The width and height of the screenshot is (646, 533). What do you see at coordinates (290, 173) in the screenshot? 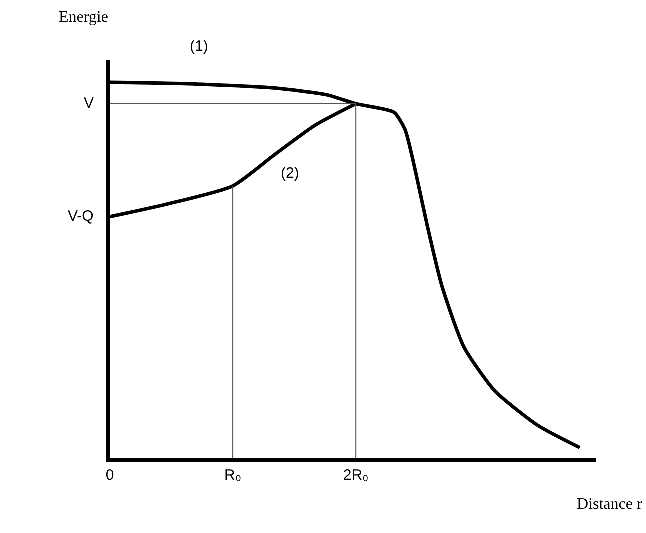
I see `annotation: (2)` at bounding box center [290, 173].